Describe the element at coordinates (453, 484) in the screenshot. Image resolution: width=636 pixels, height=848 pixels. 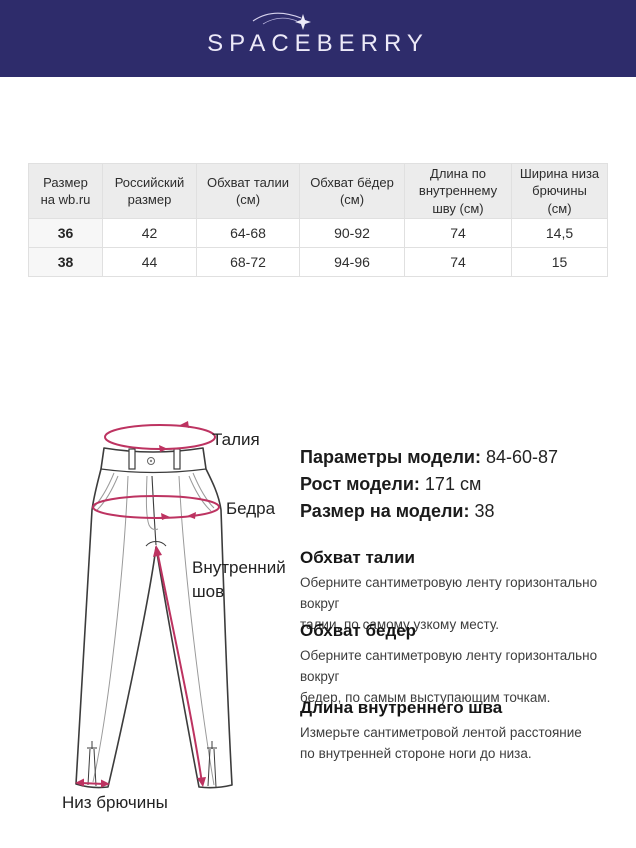
I see `model-height-value: 171 см` at that location.